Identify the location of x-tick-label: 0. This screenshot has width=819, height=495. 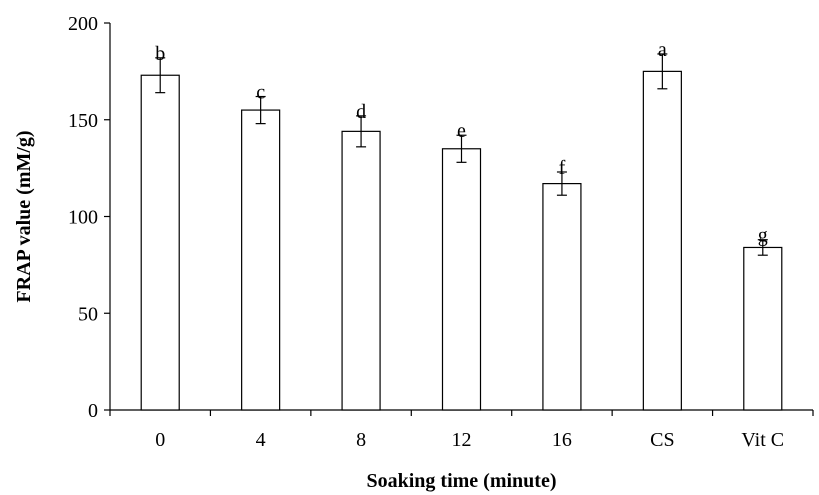
(160, 440).